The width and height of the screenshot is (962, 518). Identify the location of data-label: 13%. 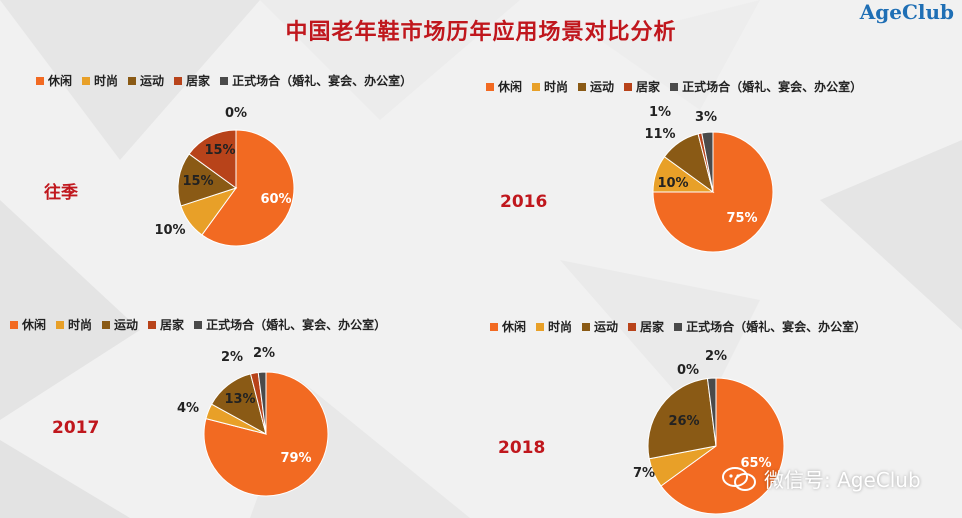
(239, 399).